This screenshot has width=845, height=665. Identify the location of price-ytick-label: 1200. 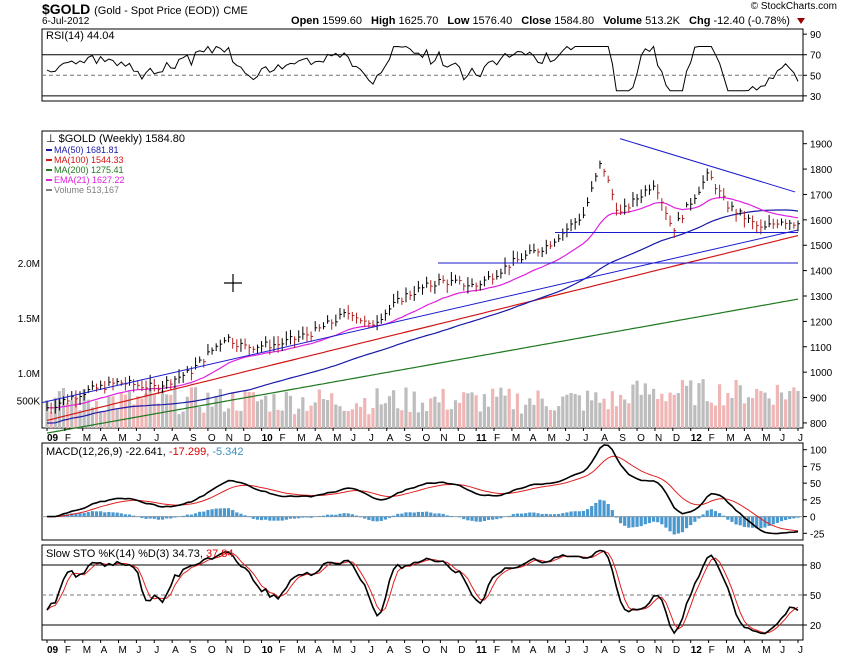
(821, 322).